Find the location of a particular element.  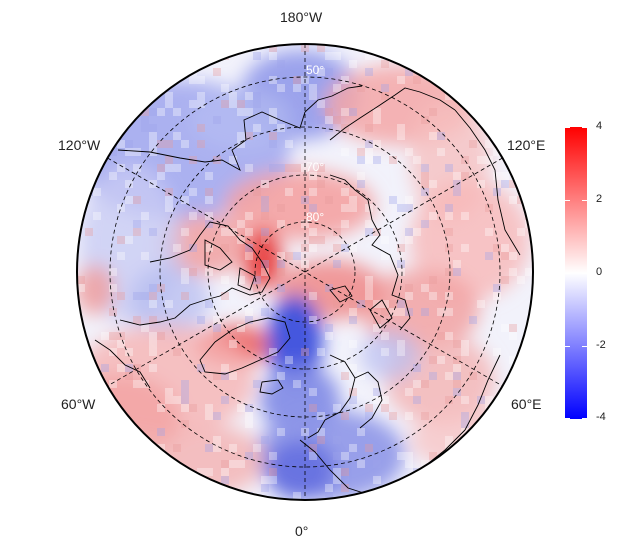

lon-label-0: 0° is located at coordinates (302, 531).